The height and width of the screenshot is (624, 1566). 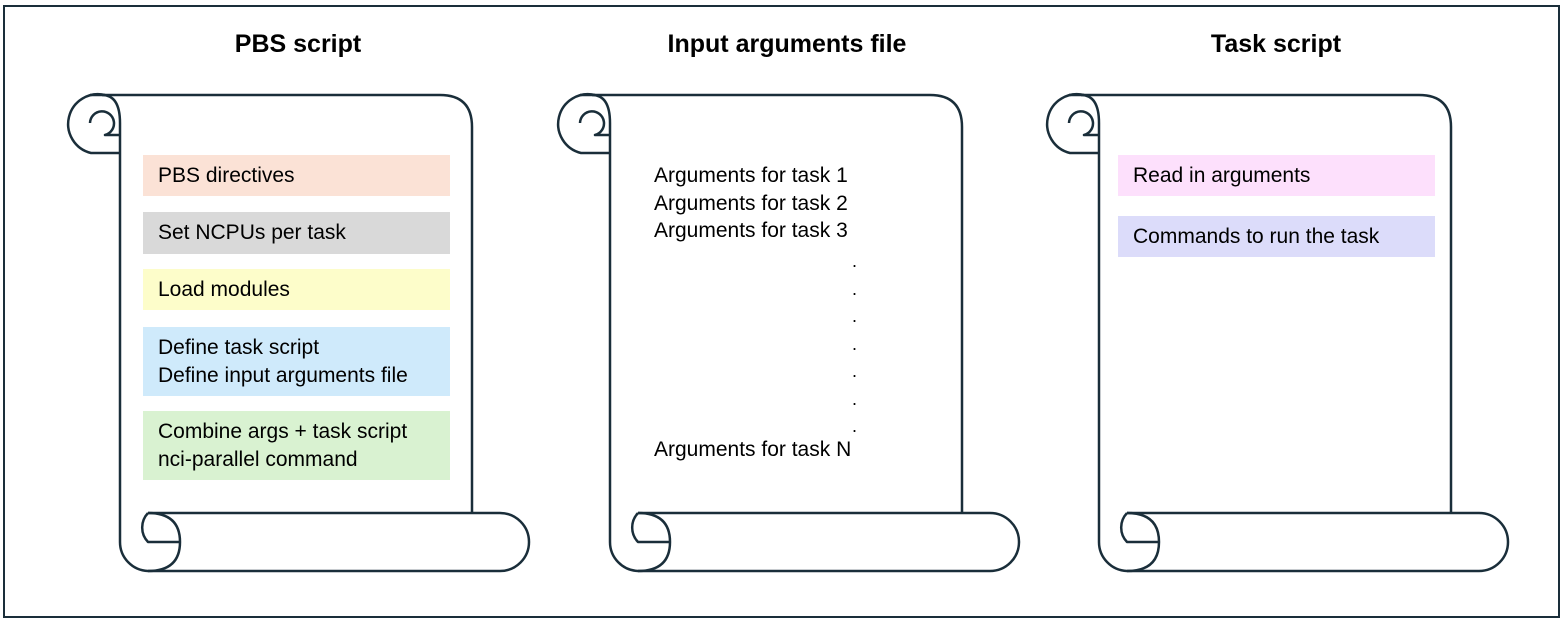 I want to click on pbs-script-title: PBS script, so click(x=298, y=44).